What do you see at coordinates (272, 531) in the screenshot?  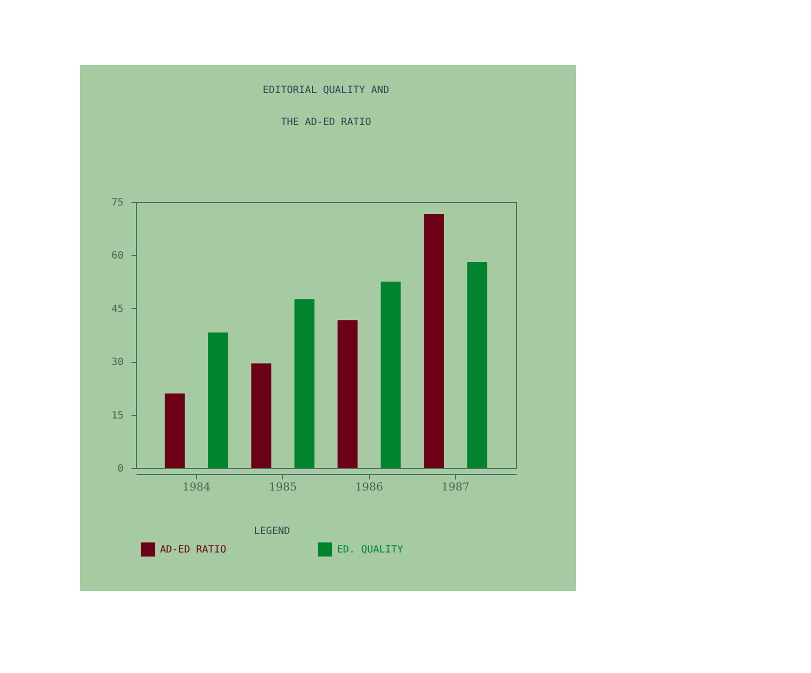 I see `legend-title: LEGEND` at bounding box center [272, 531].